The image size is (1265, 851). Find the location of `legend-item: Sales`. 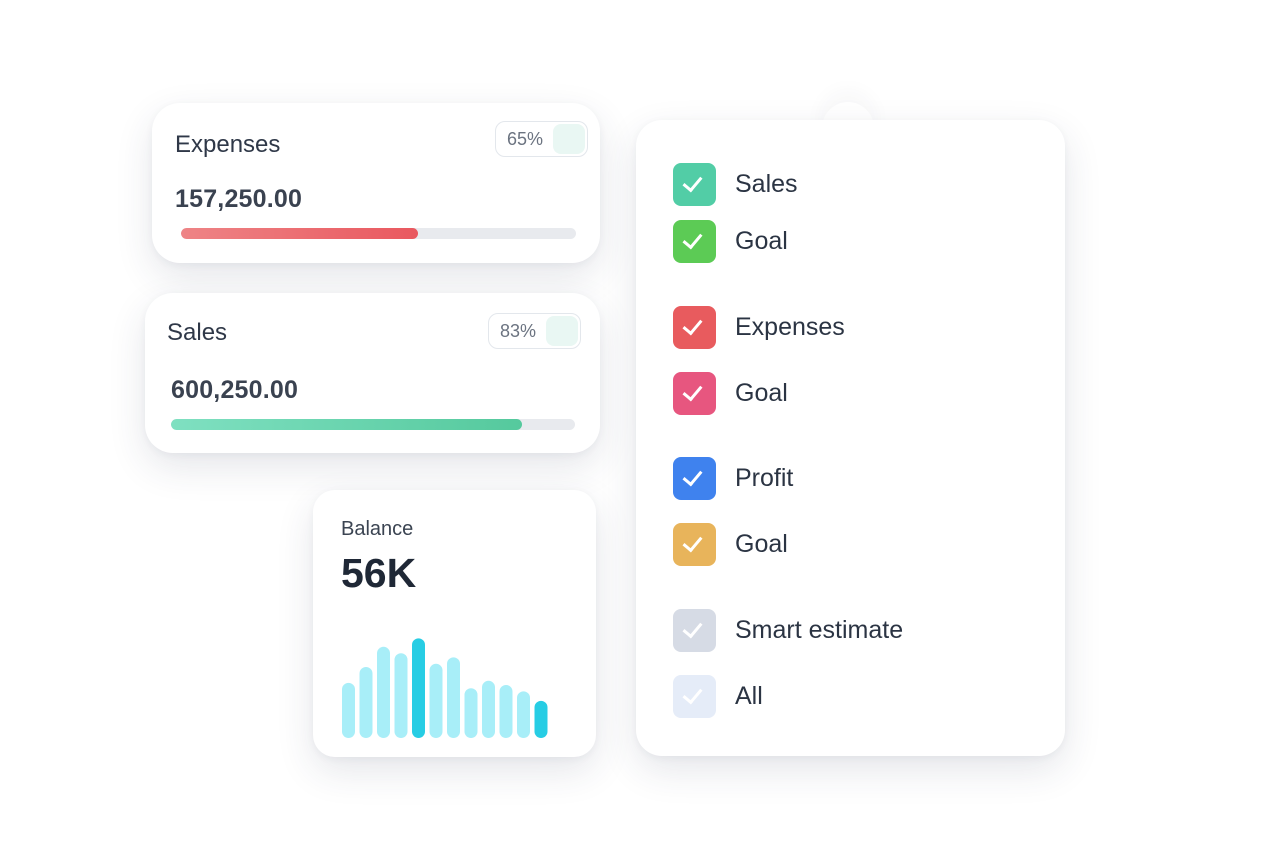

legend-item: Sales is located at coordinates (735, 184).